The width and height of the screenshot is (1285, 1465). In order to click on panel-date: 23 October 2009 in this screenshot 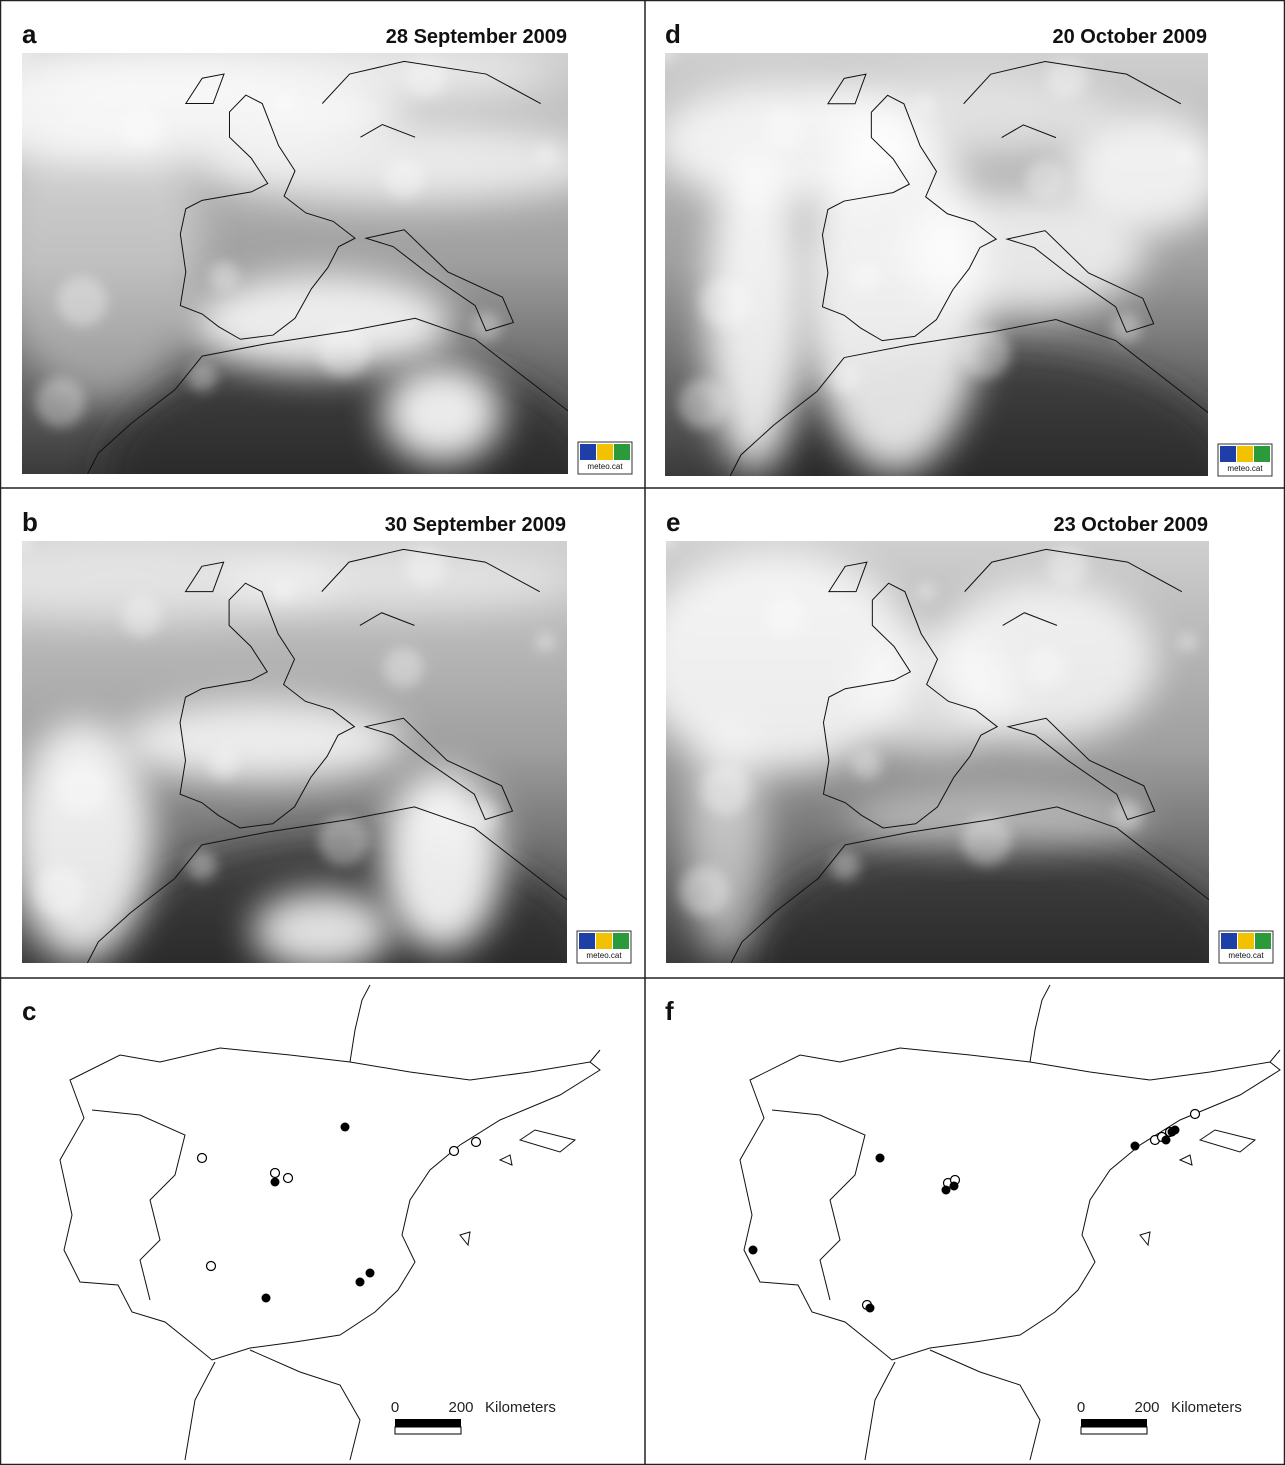, I will do `click(1130, 525)`.